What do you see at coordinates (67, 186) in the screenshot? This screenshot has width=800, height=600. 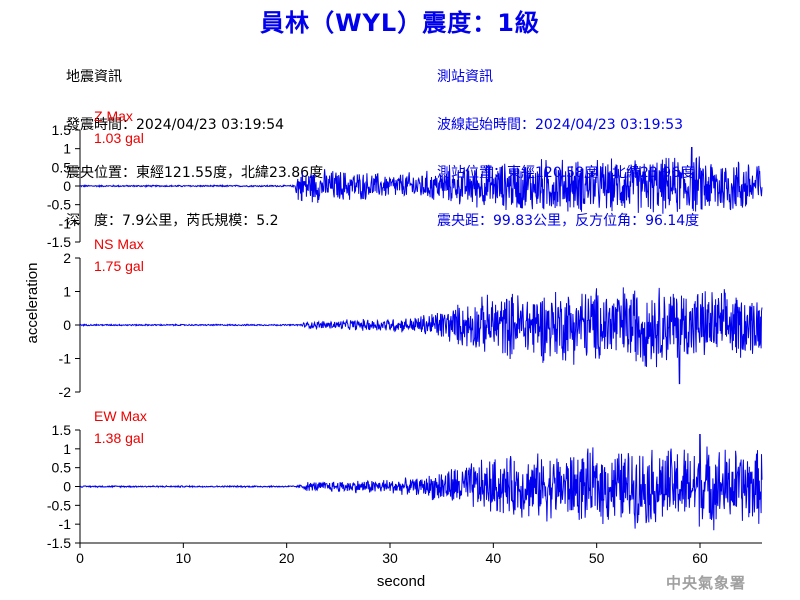 I see `y-tick-label-z: 0` at bounding box center [67, 186].